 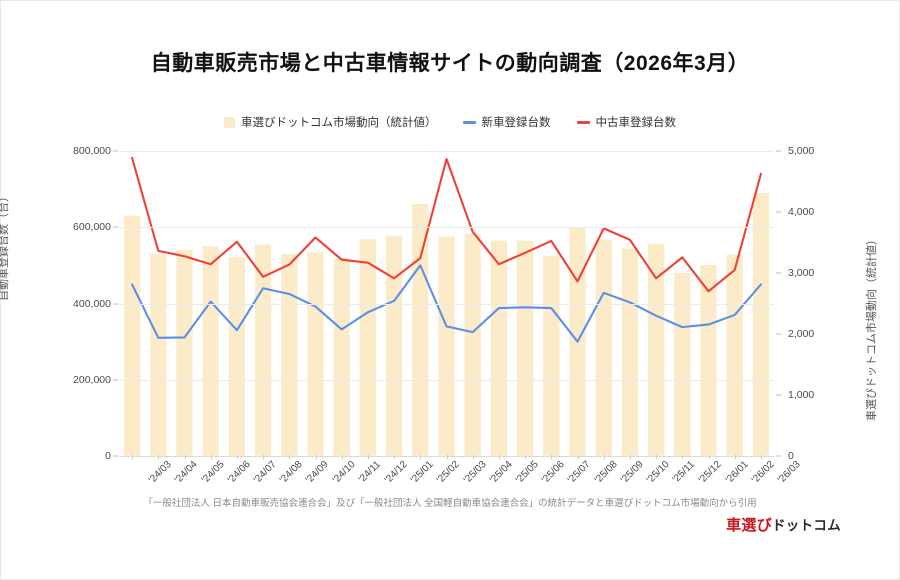 I want to click on x-axis-label: '25/09, so click(x=632, y=472).